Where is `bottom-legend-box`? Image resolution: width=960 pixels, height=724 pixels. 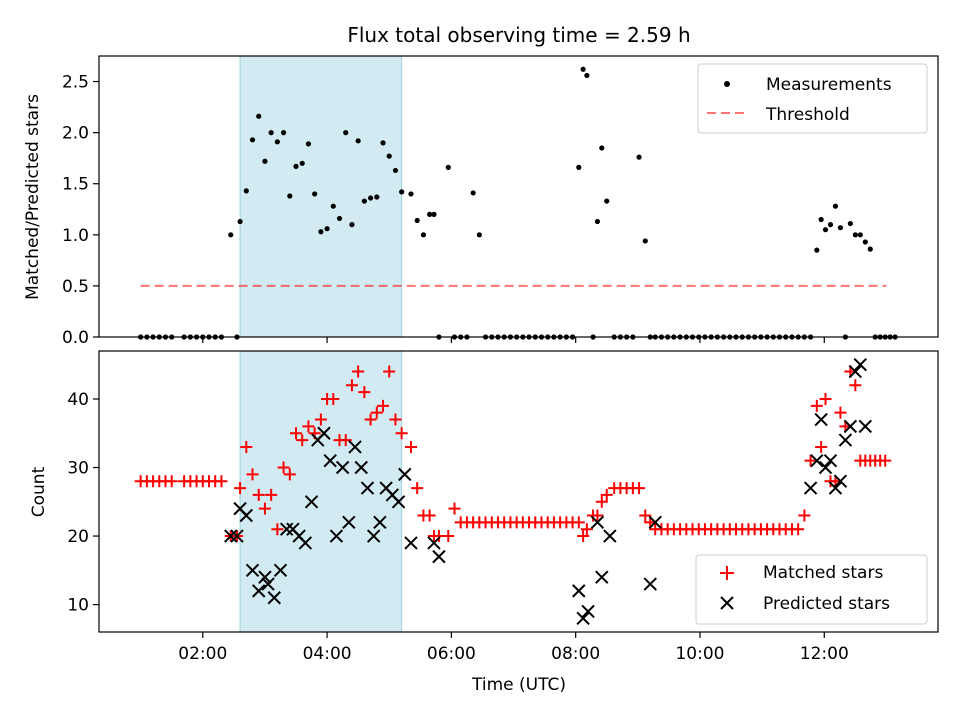
bottom-legend-box is located at coordinates (811, 589).